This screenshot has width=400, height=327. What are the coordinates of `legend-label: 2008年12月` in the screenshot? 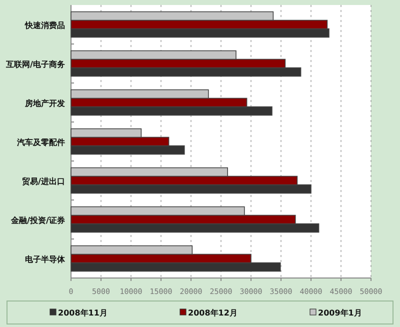 It's located at (213, 313).